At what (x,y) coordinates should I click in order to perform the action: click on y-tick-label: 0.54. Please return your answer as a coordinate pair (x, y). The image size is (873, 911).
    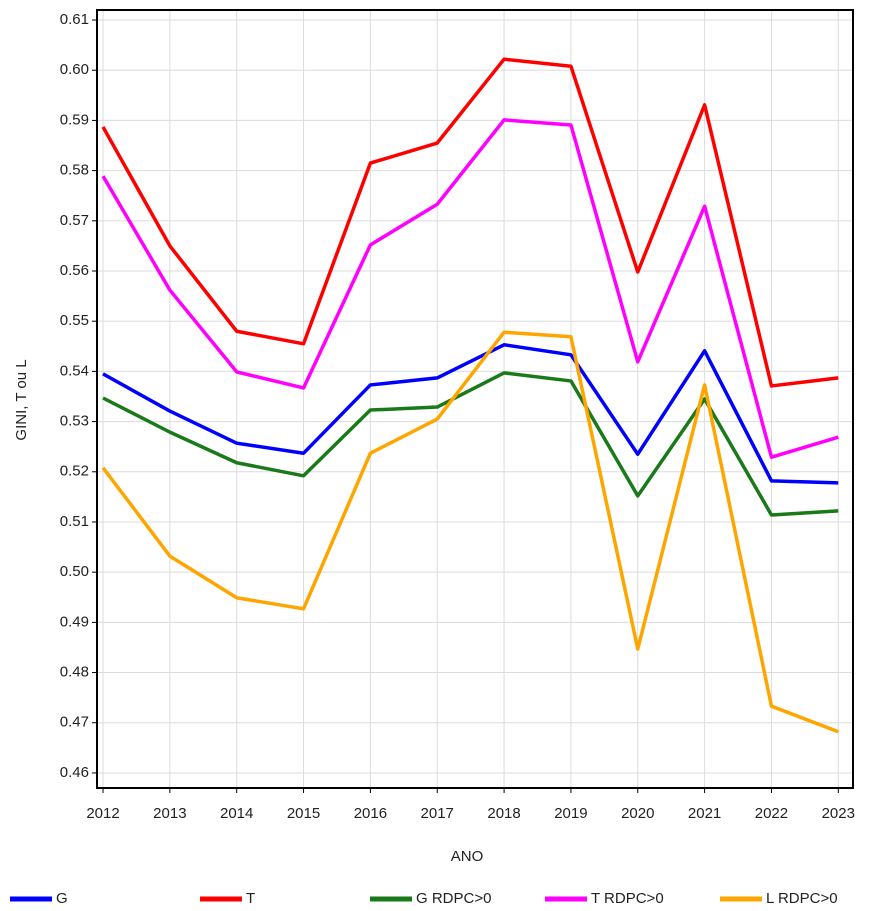
    Looking at the image, I should click on (74, 370).